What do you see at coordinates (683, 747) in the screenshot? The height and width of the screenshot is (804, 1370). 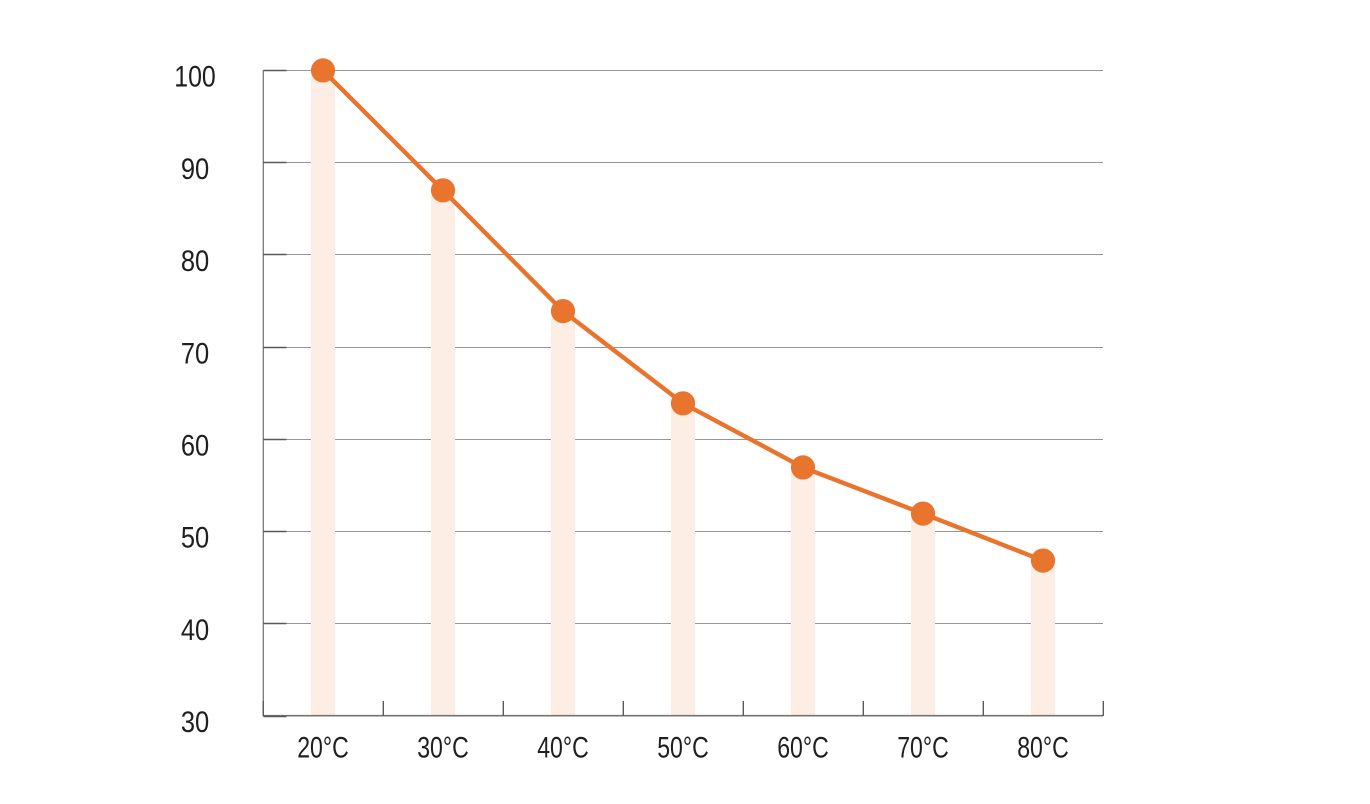 I see `svg-text: 50°C` at bounding box center [683, 747].